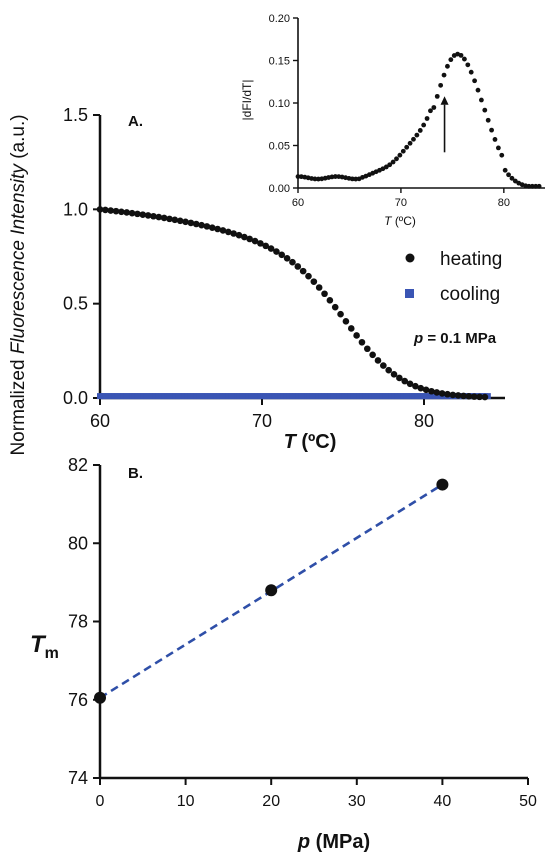  What do you see at coordinates (443, 801) in the screenshot?
I see `panel-b-x-tick-label: 40` at bounding box center [443, 801].